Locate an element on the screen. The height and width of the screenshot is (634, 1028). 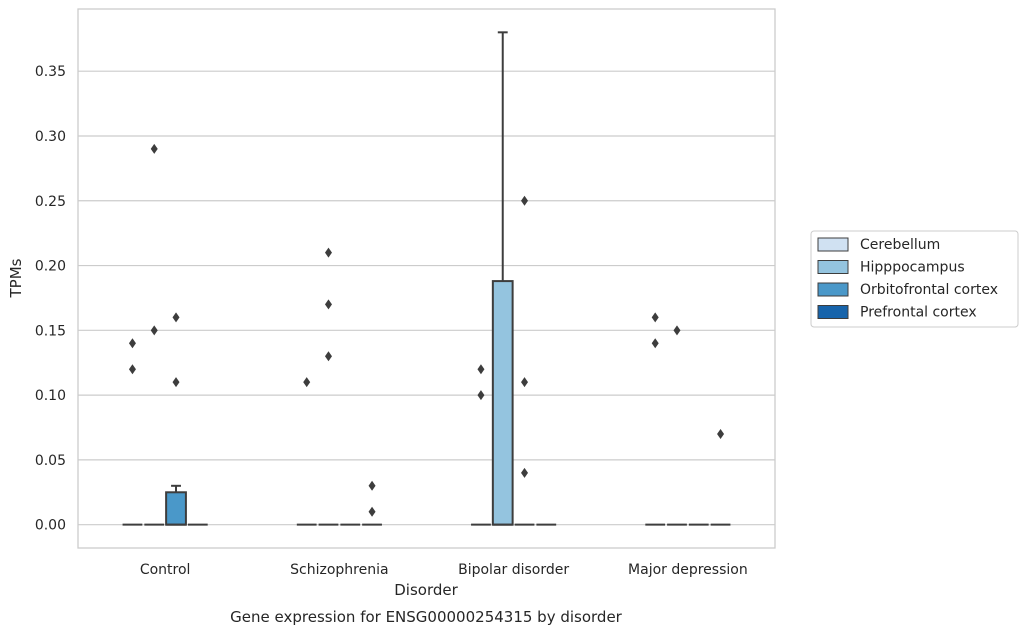
legend-label: Prefrontal cortex is located at coordinates (918, 313).